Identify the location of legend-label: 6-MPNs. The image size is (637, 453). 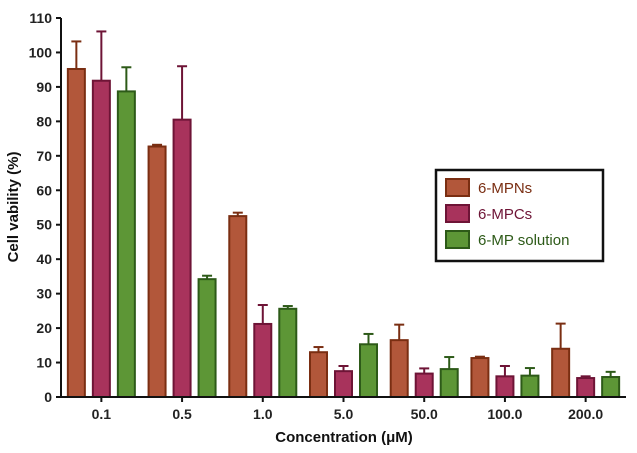
(505, 188).